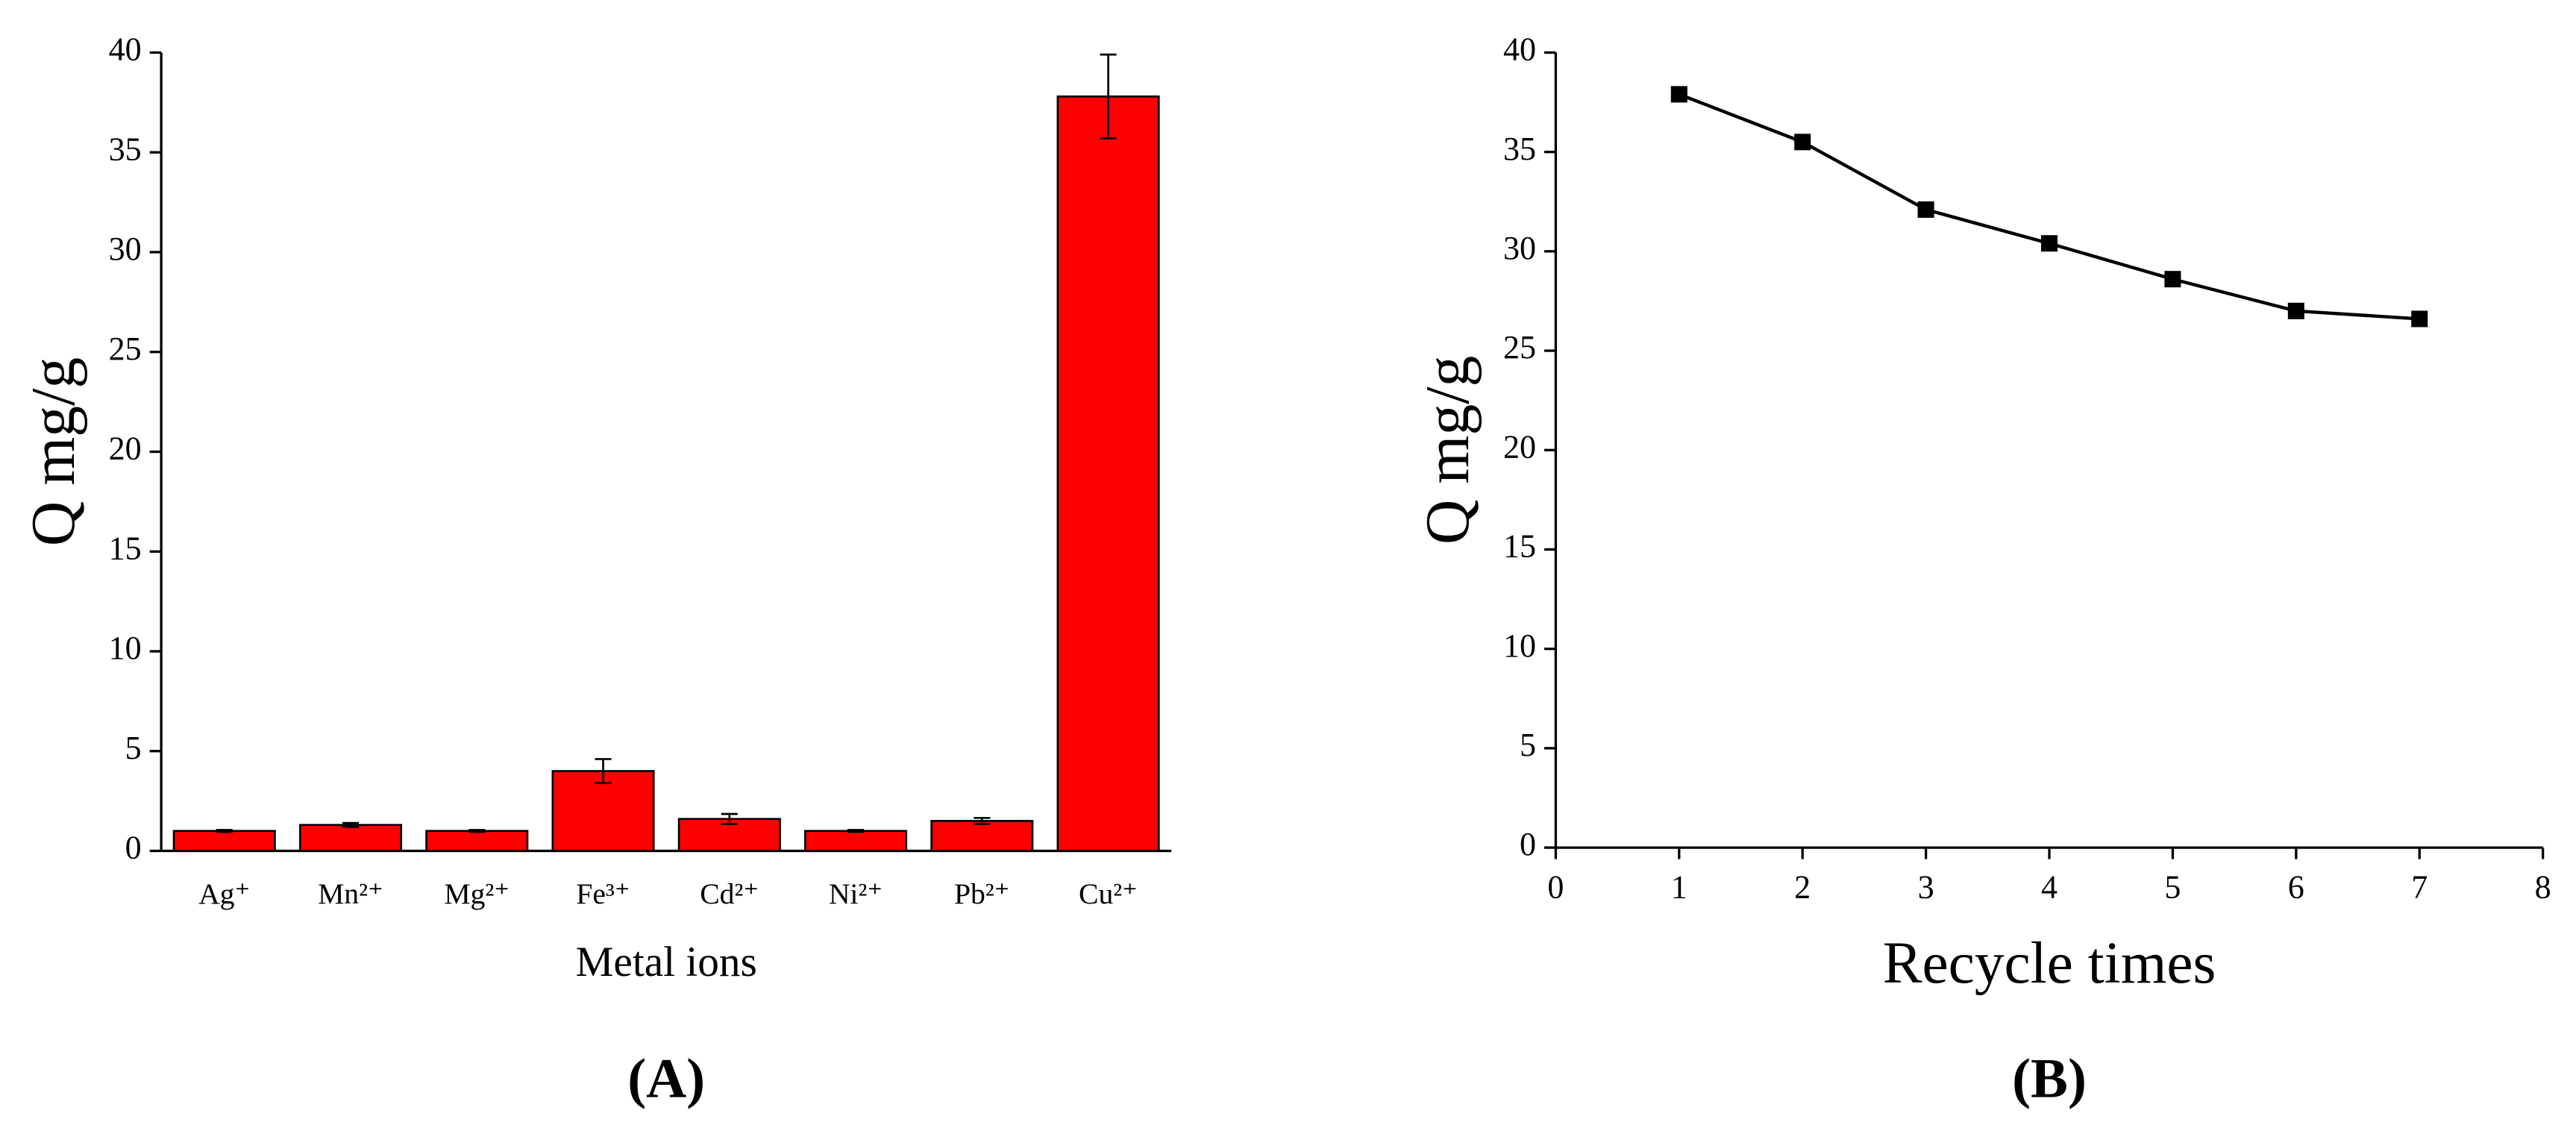  Describe the element at coordinates (2419, 886) in the screenshot. I see `x-tick-label: 7` at that location.